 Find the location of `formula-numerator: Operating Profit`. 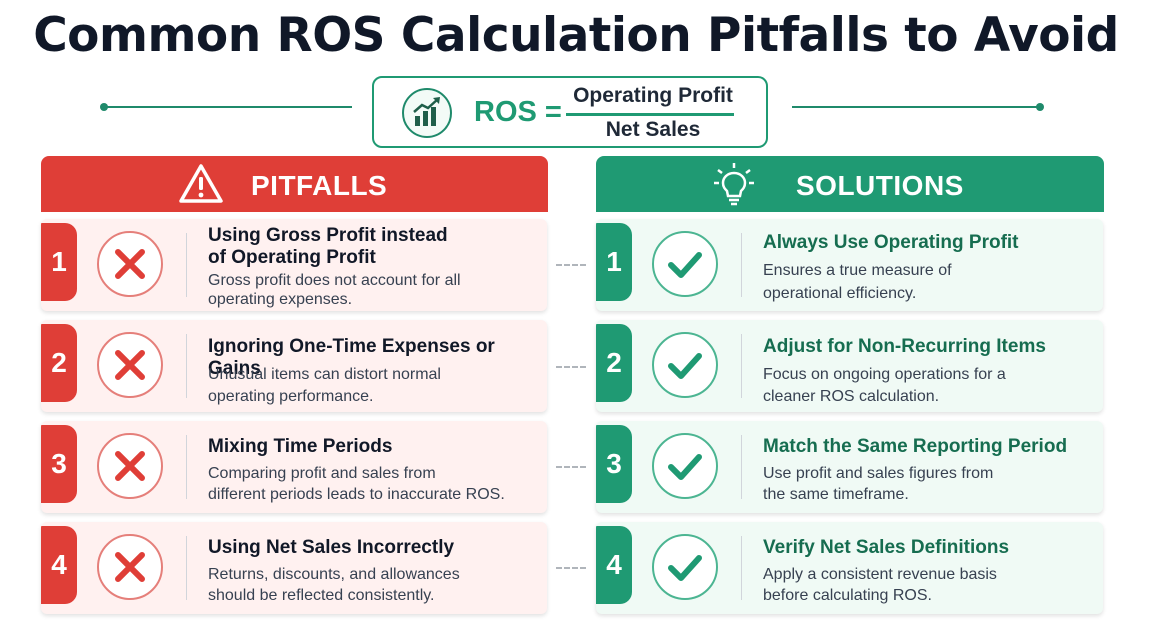

formula-numerator: Operating Profit is located at coordinates (653, 95).